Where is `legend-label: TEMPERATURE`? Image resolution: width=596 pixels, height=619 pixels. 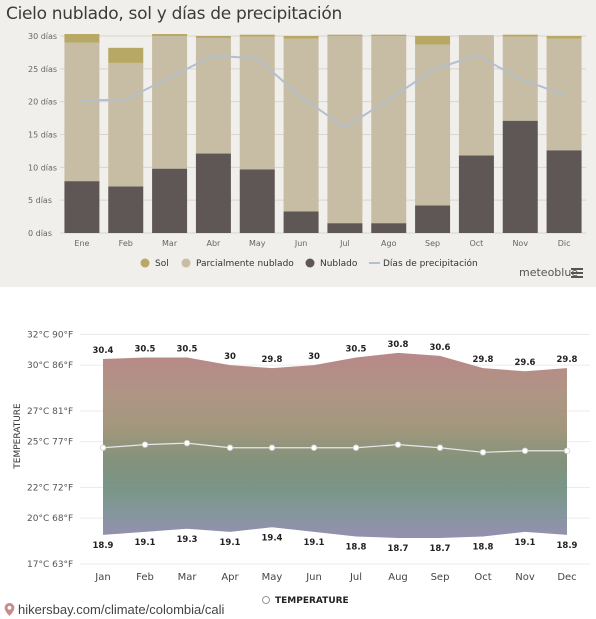
legend-label: TEMPERATURE is located at coordinates (312, 601).